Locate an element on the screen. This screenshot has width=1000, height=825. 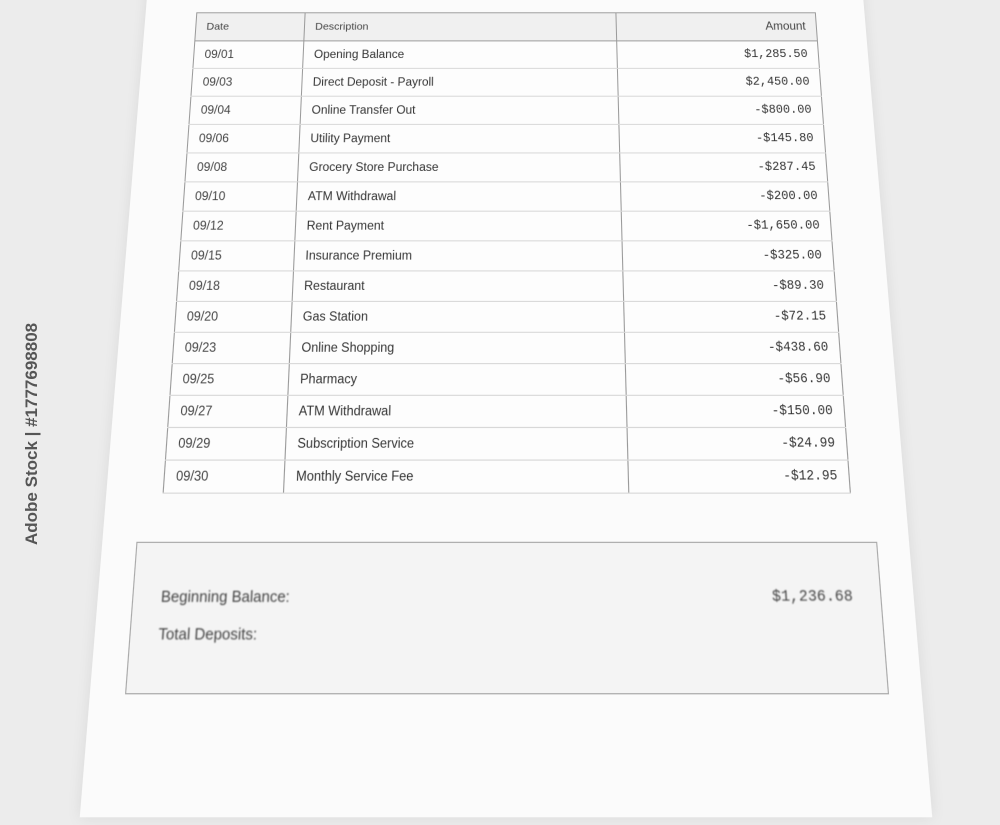
table-row: 09/30 Monthly Service Fee -$12.95 is located at coordinates (507, 477).